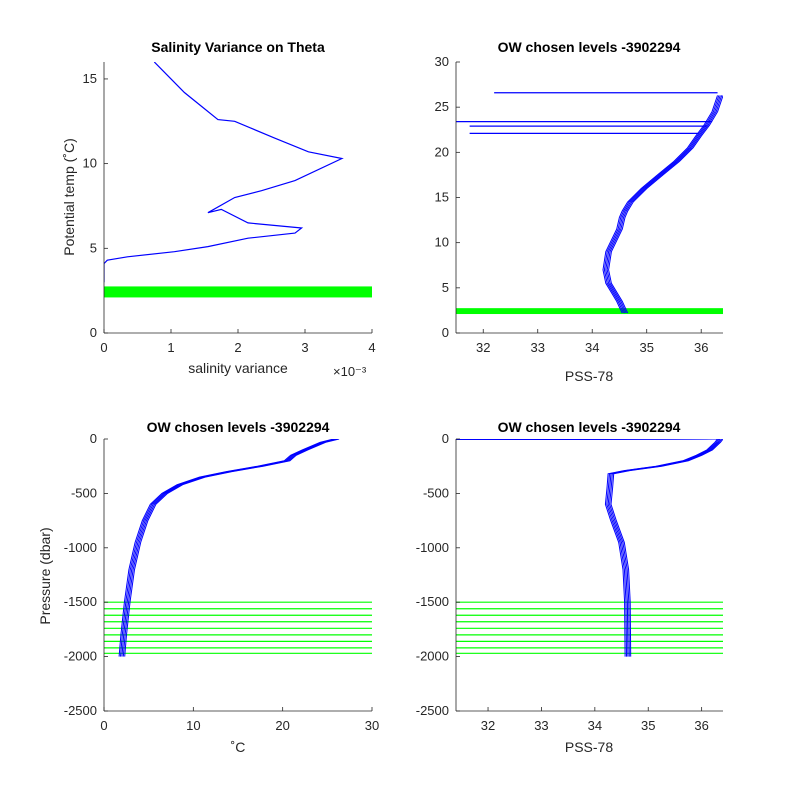 The width and height of the screenshot is (800, 800). Describe the element at coordinates (442, 106) in the screenshot. I see `y-tick-label: 25` at that location.